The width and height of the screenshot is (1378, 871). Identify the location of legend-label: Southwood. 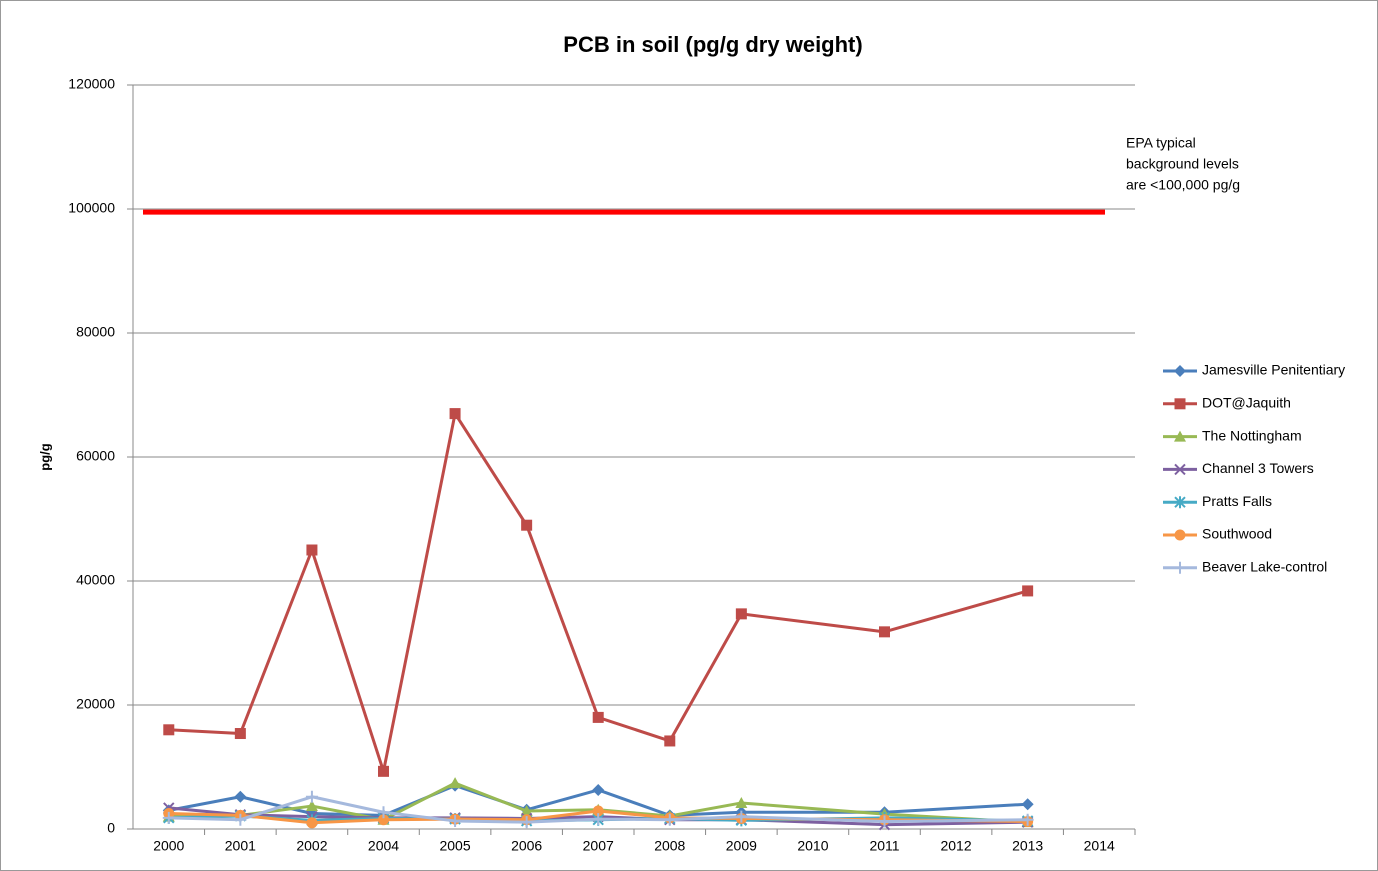
(1237, 534).